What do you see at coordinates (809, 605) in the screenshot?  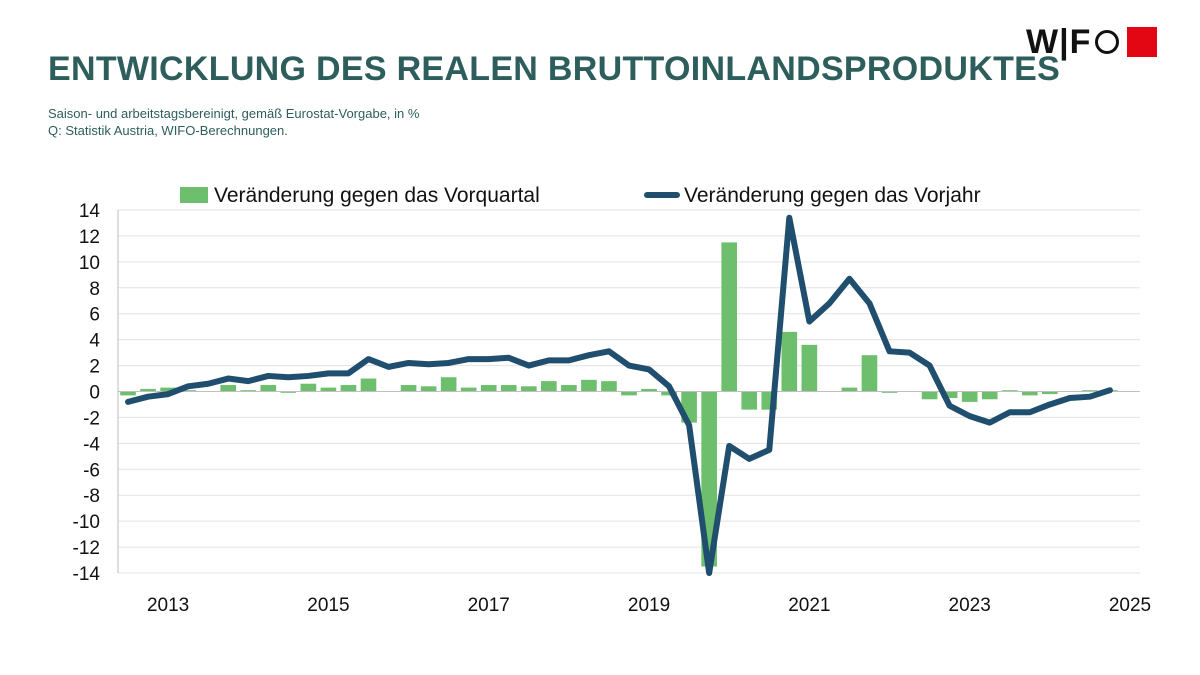 I see `x-tick-label: 2021` at bounding box center [809, 605].